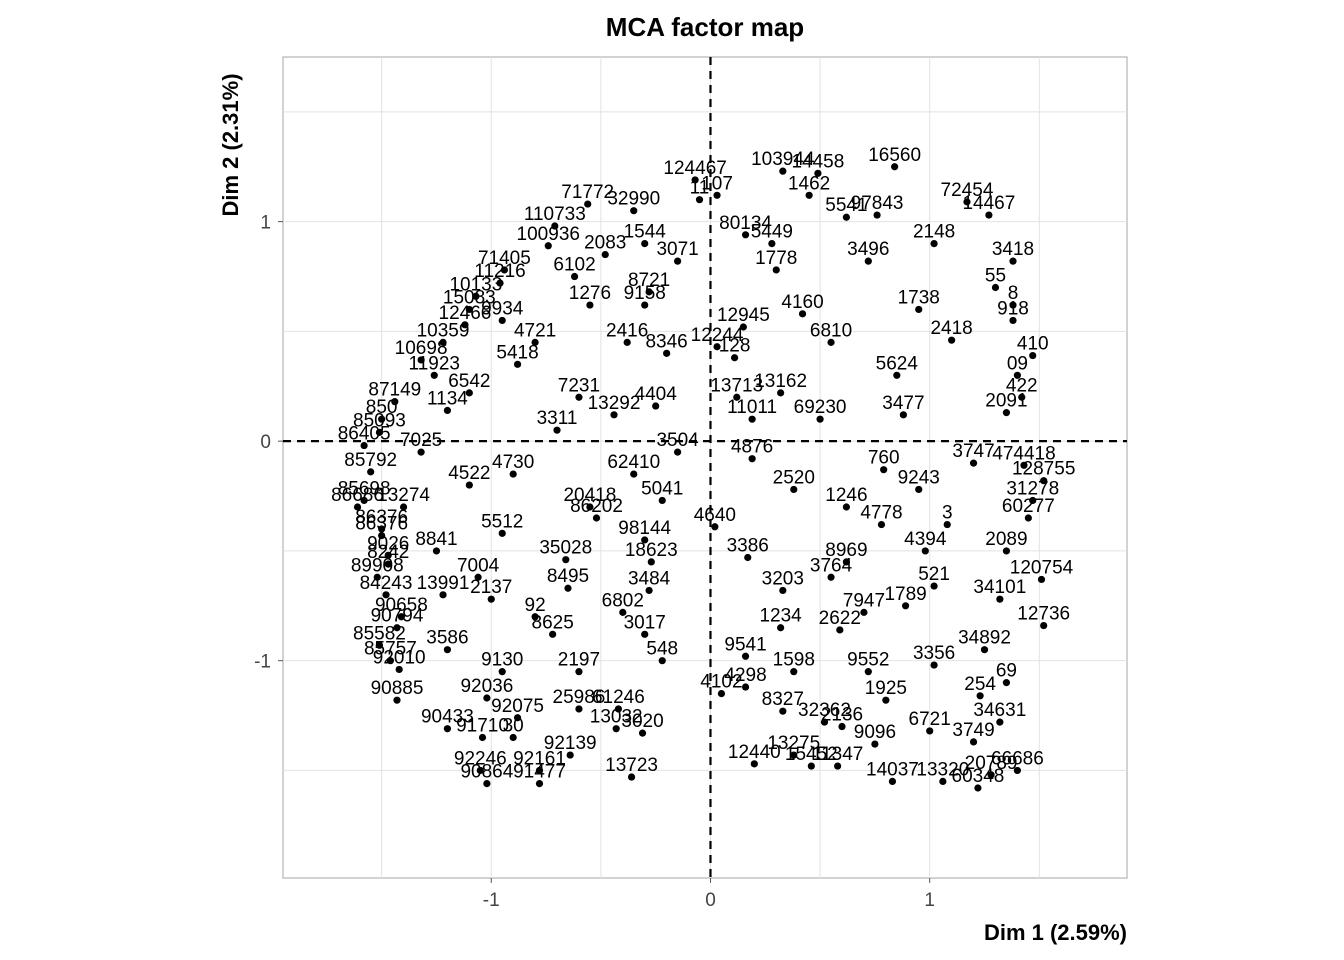 This screenshot has width=1344, height=960. What do you see at coordinates (783, 578) in the screenshot?
I see `data-label: 3203` at bounding box center [783, 578].